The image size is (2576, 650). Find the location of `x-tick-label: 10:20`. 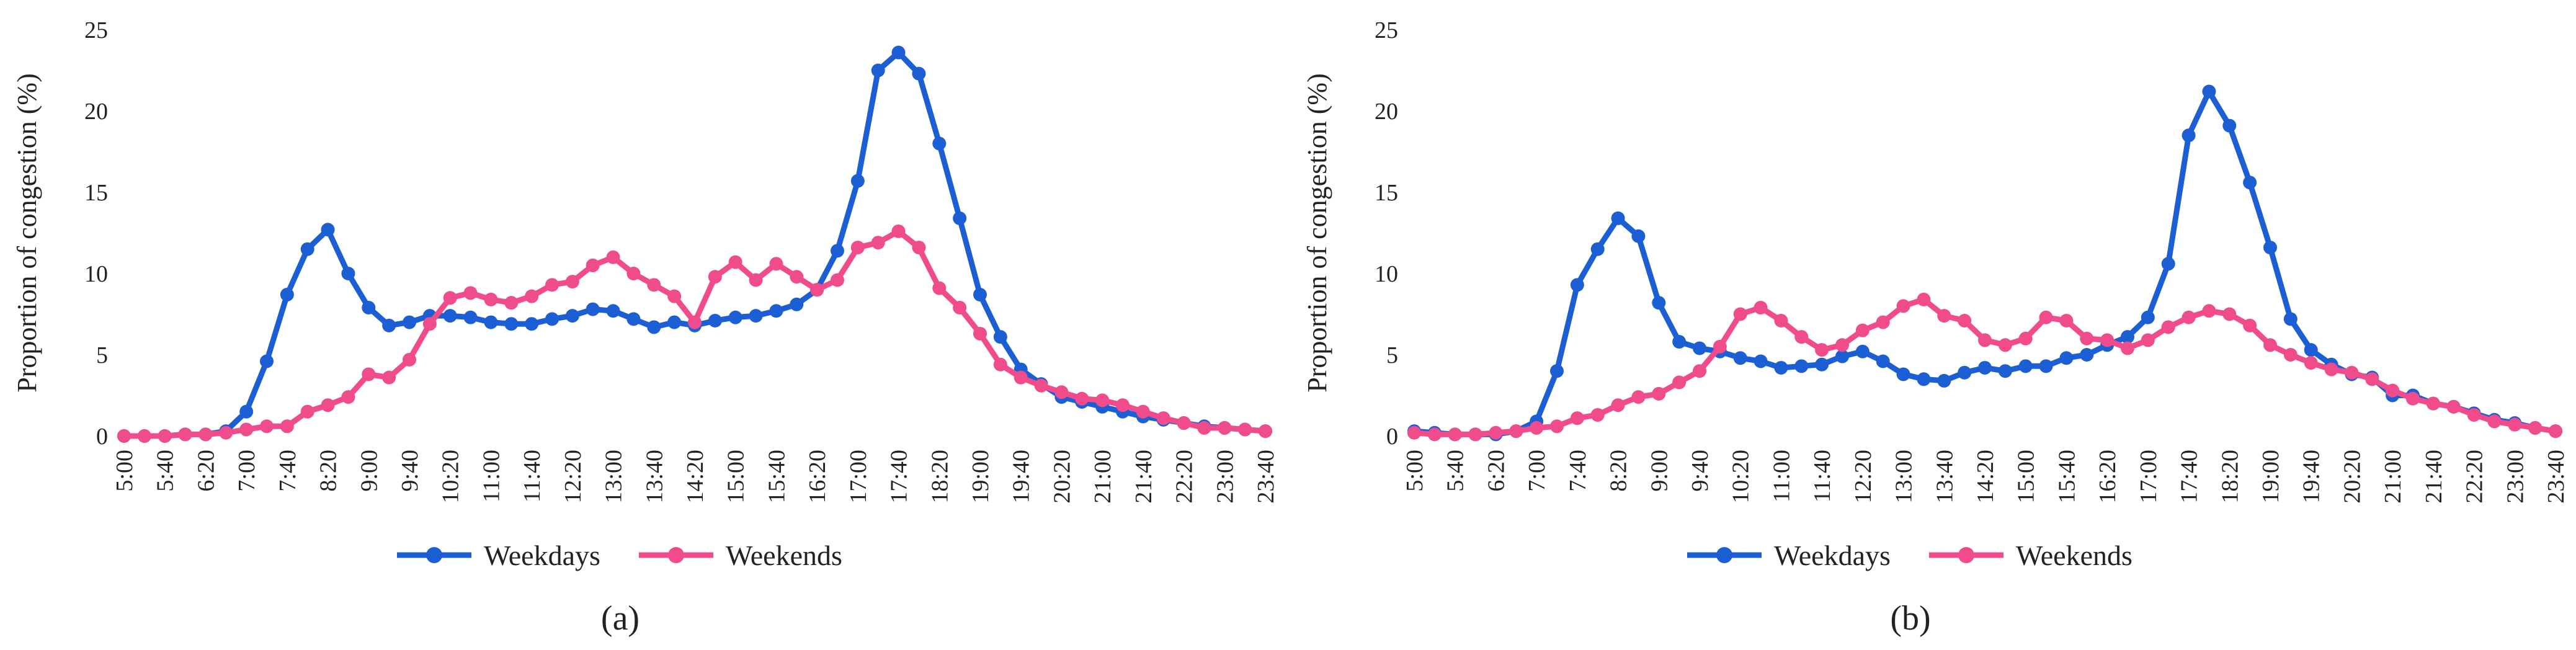

x-tick-label: 10:20 is located at coordinates (1741, 477).